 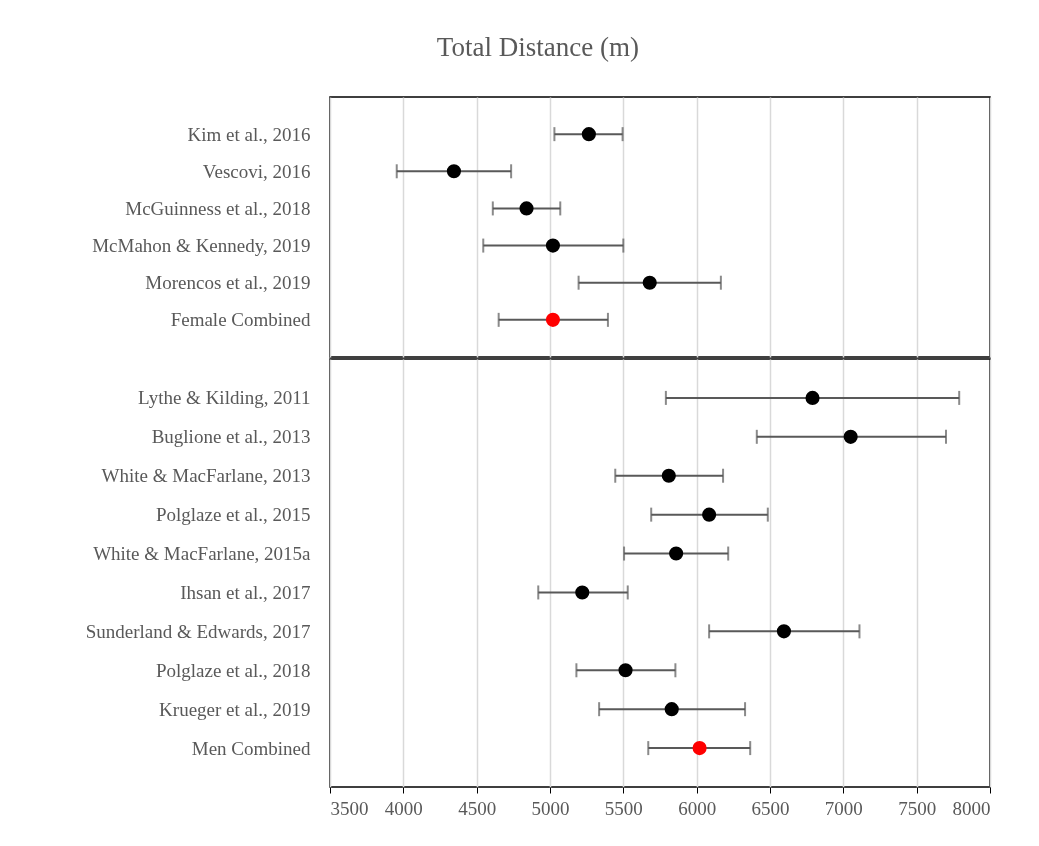 I want to click on y-tick-label: McGuinness et al., 2018, so click(x=218, y=208).